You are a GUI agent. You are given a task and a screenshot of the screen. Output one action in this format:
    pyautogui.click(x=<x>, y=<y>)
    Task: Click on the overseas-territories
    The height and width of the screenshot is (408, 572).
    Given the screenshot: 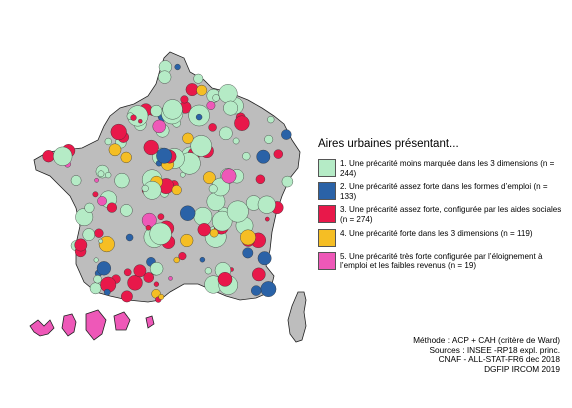 What is the action you would take?
    pyautogui.click(x=92, y=325)
    